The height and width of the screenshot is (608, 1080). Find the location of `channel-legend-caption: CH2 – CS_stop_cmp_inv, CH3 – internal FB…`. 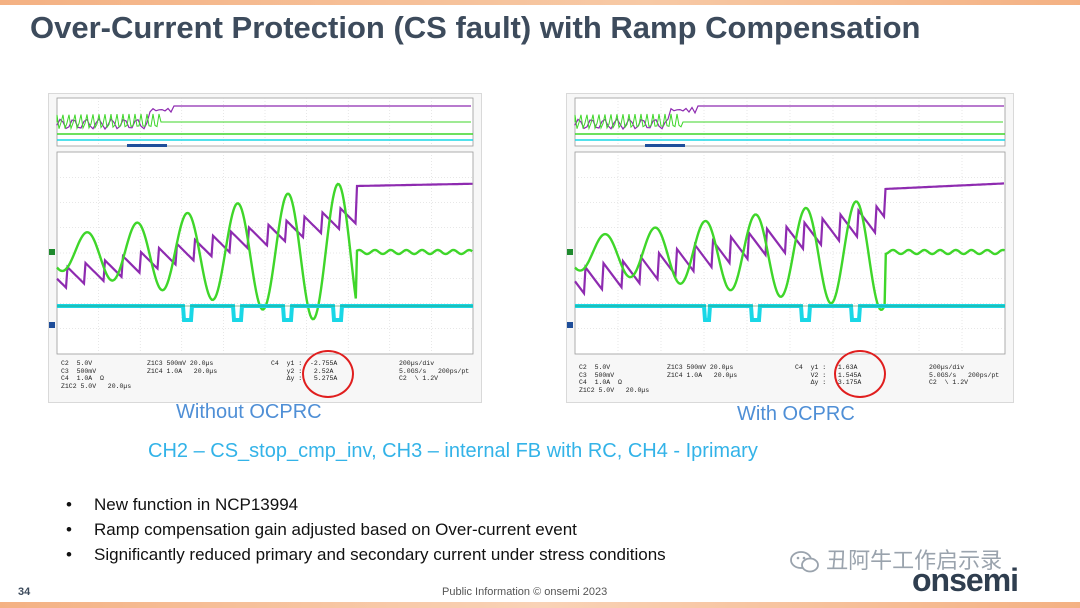

channel-legend-caption: CH2 – CS_stop_cmp_inv, CH3 – internal FB… is located at coordinates (453, 451).